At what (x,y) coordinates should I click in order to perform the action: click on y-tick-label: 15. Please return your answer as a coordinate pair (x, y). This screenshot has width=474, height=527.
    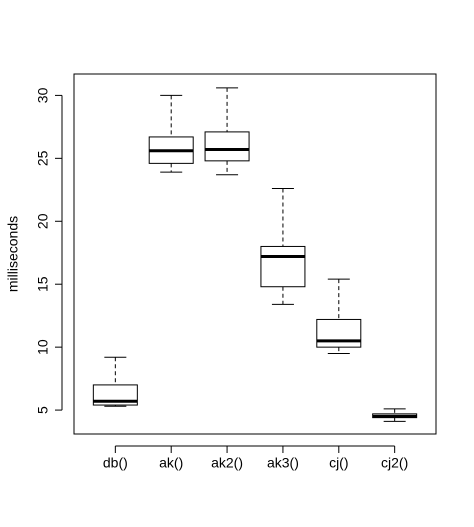
    Looking at the image, I should click on (43, 284).